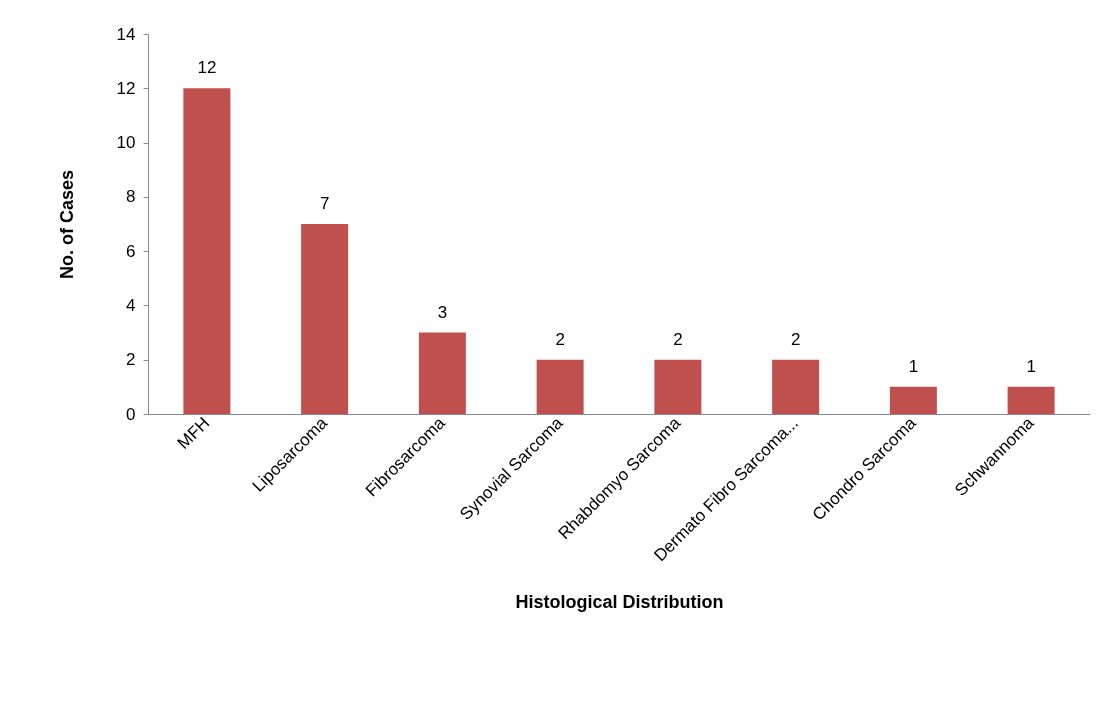 The width and height of the screenshot is (1110, 725). What do you see at coordinates (131, 197) in the screenshot?
I see `y-tick-label: 8` at bounding box center [131, 197].